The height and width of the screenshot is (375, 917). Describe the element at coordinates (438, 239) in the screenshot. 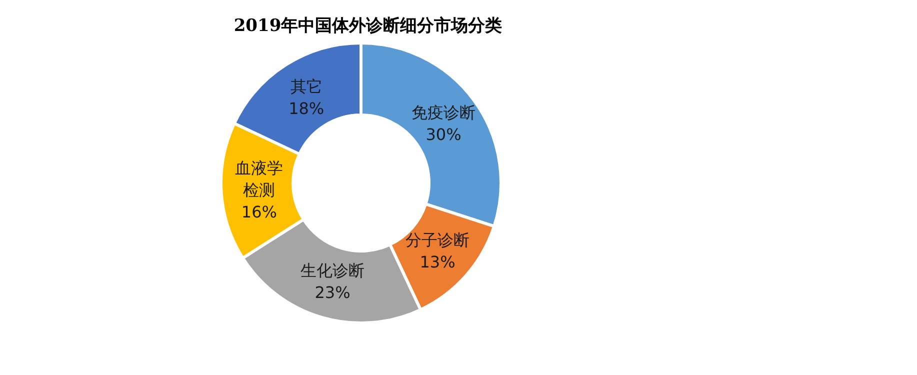

I see `slice-label: 分子诊断` at that location.